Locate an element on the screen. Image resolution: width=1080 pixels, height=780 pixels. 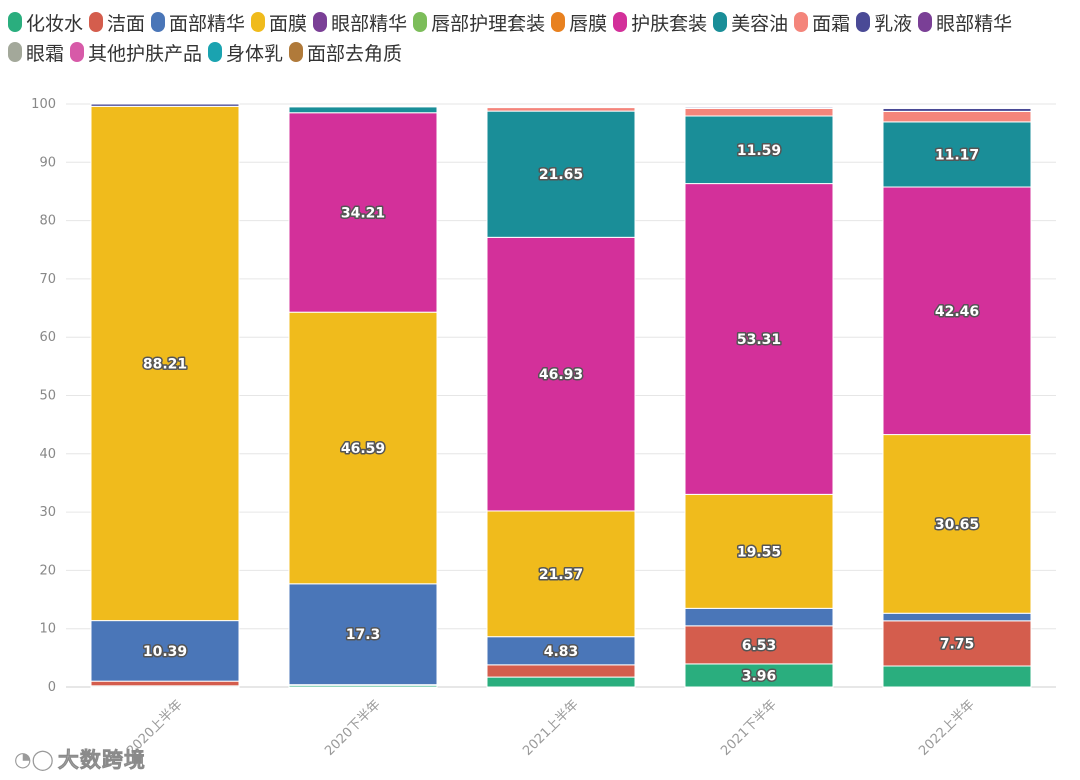
legend-item: 眼霜 is located at coordinates (36, 52).